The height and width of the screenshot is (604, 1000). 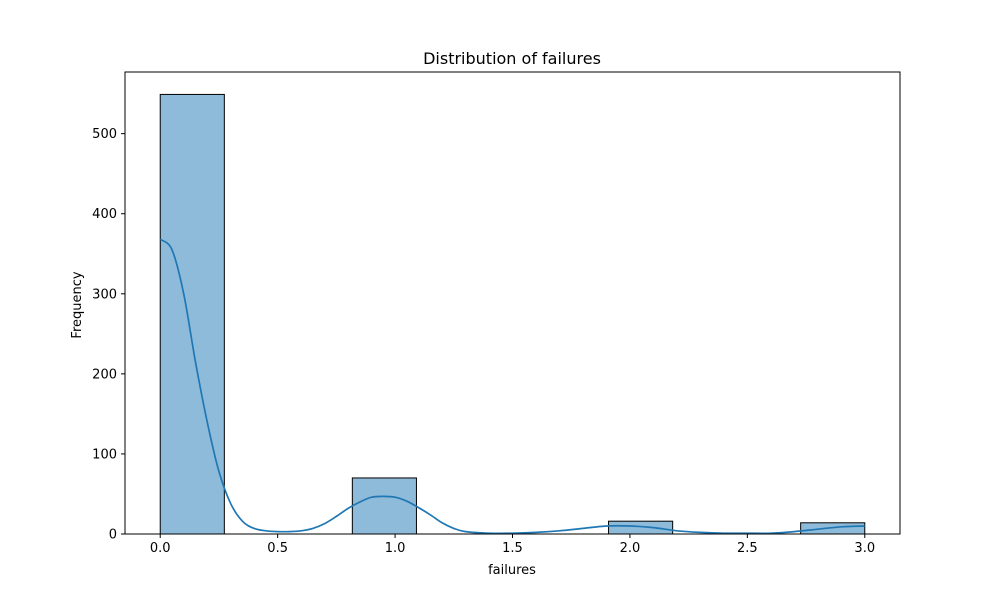 I want to click on y-tick-label: 0, so click(x=113, y=535).